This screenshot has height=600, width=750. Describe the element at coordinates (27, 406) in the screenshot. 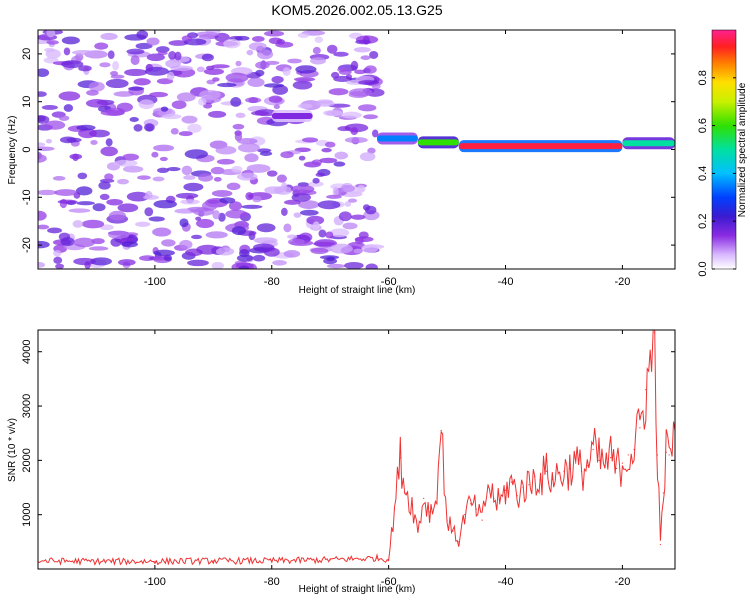

I see `y-tick-label: 3000` at that location.